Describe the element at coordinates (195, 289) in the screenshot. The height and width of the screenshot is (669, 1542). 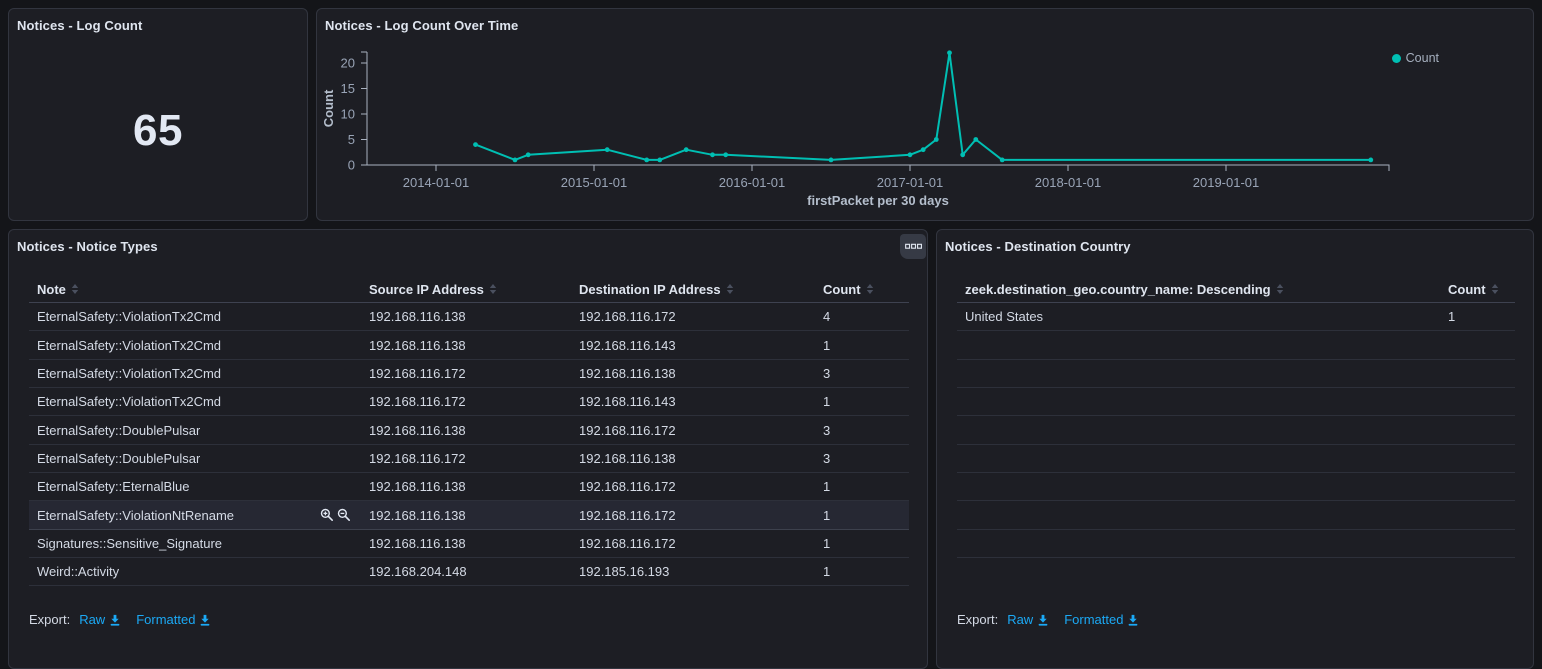
I see `column-header: Note` at that location.